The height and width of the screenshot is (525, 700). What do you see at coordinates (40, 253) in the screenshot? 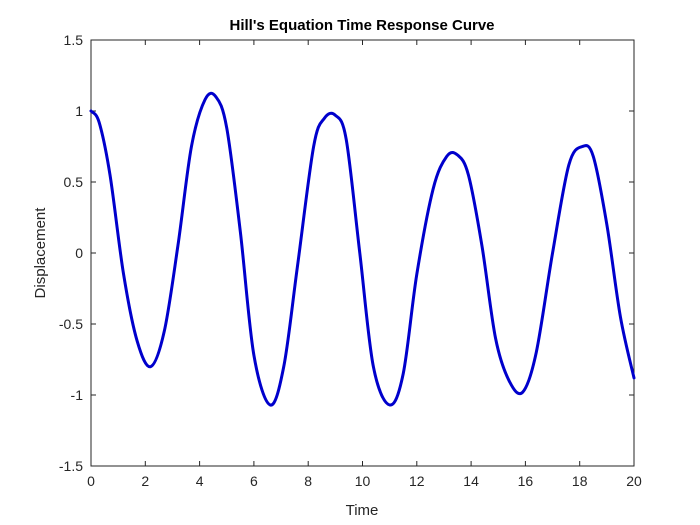
I see `y-axis-label: Displacement` at bounding box center [40, 253].